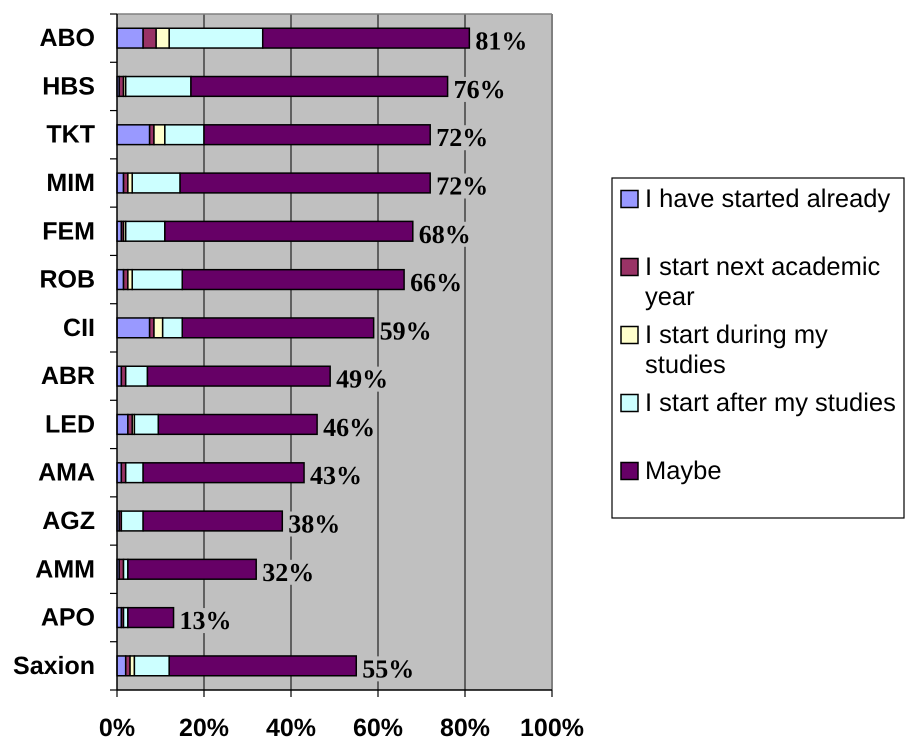 The width and height of the screenshot is (905, 742). I want to click on y-tick-label: ABO, so click(67, 38).